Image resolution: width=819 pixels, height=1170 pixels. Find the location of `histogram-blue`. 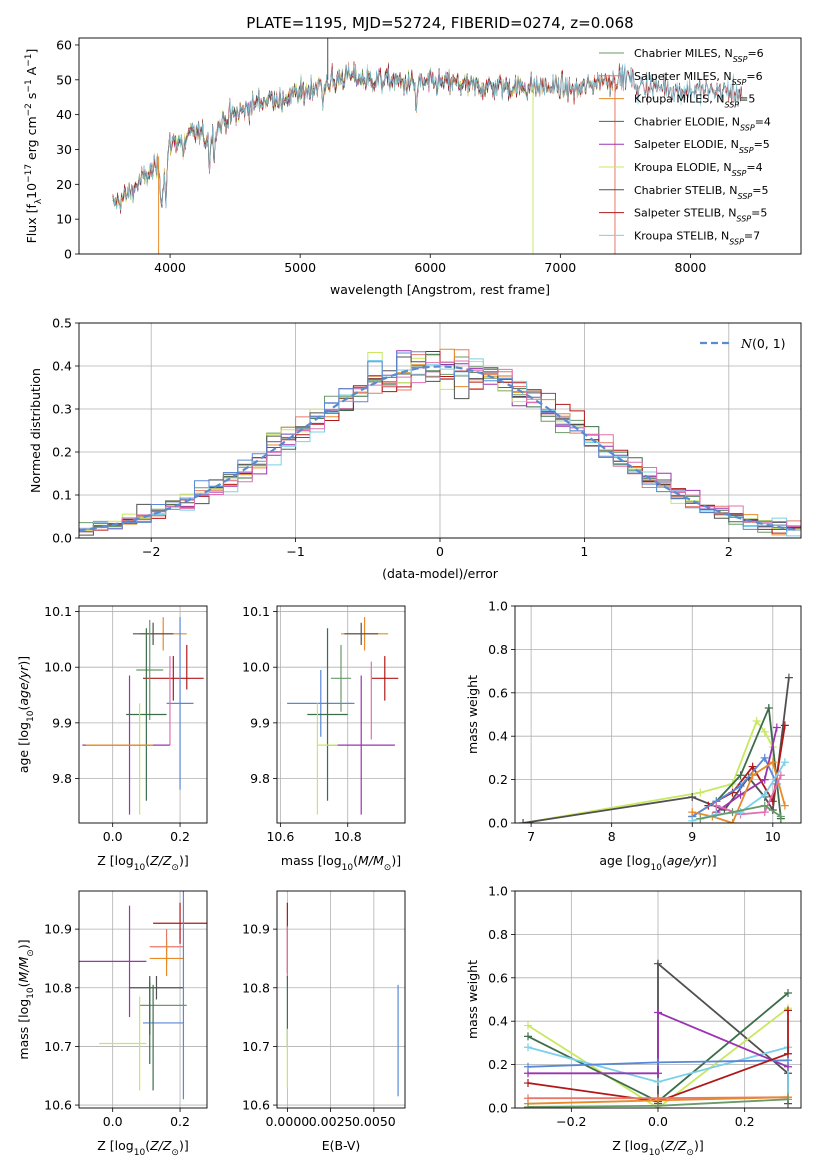

histogram-blue is located at coordinates (440, 442).